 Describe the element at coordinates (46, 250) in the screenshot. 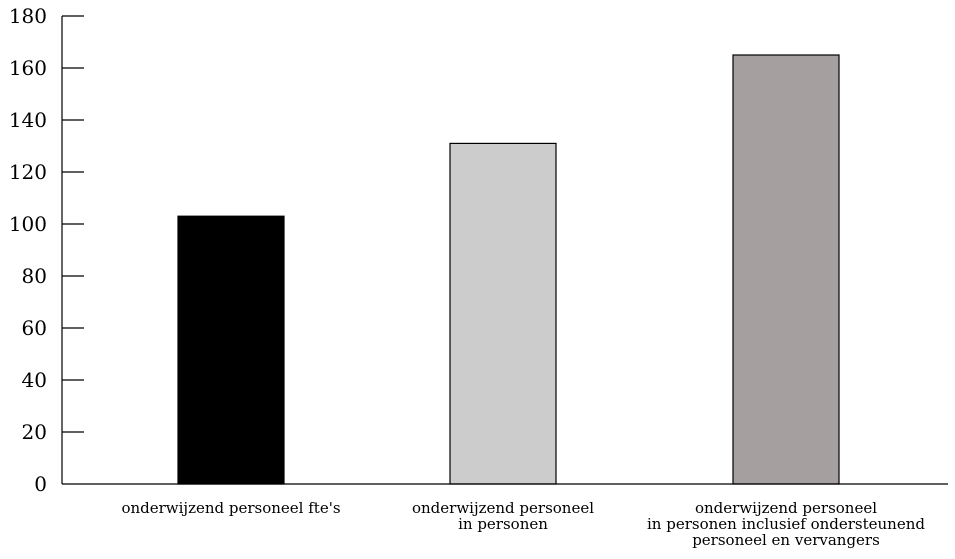

I see `y-axis: 0 20 40 60 80 100 120 140 160 180` at that location.